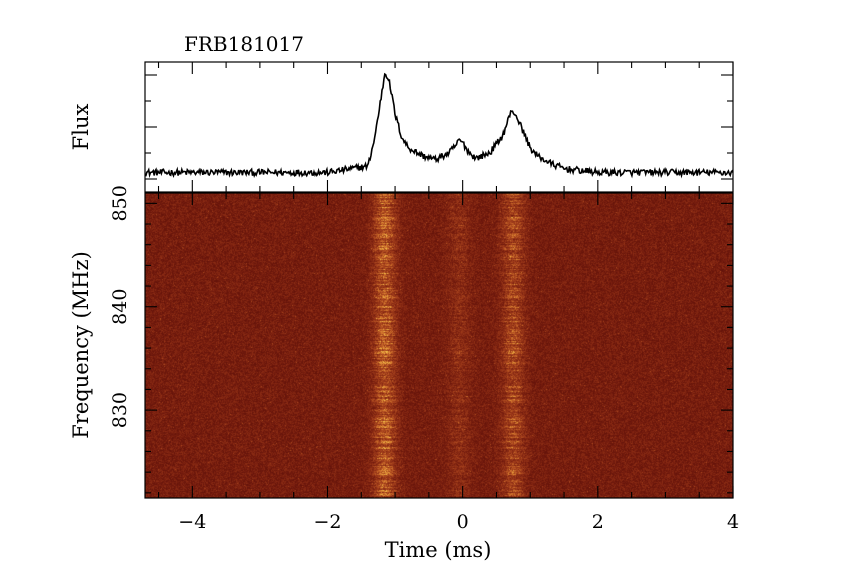 This screenshot has width=845, height=574. I want to click on y-axis-label: Frequency (MHz), so click(81, 345).